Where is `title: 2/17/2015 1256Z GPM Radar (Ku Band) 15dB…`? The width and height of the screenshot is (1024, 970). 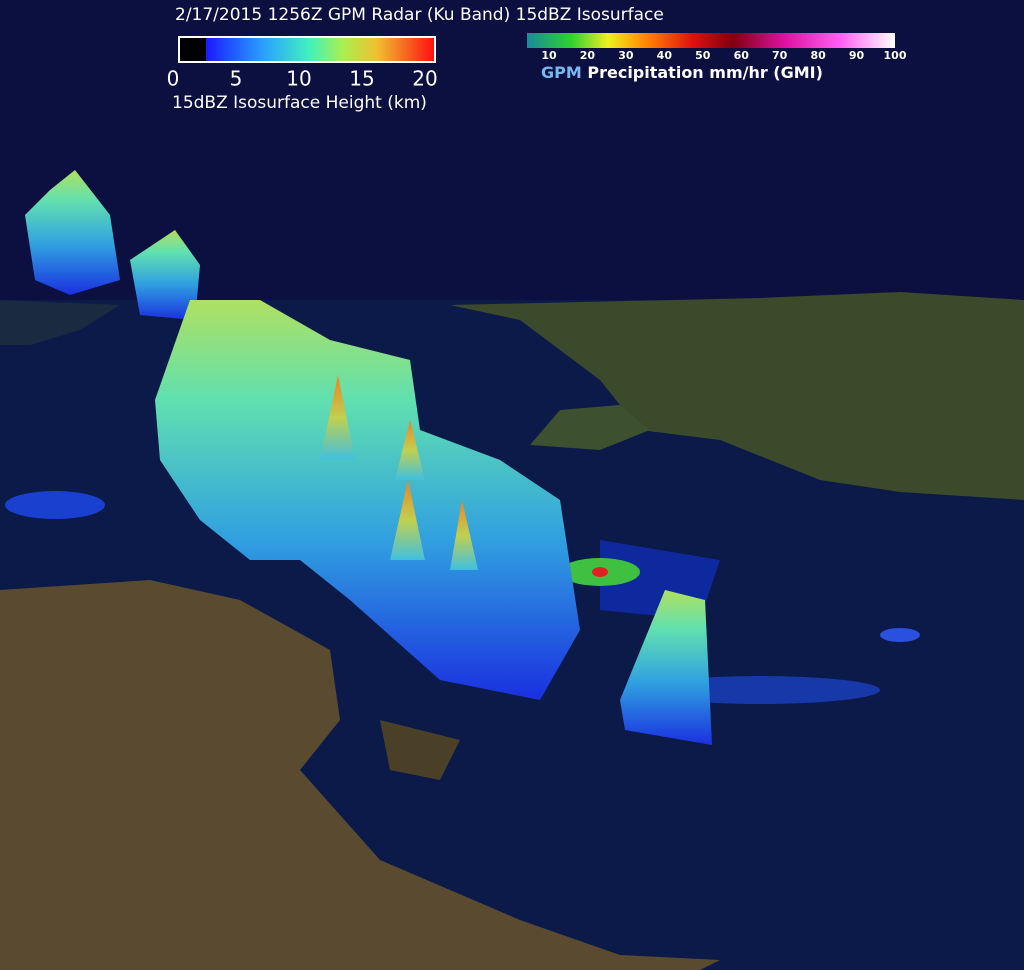 title: 2/17/2015 1256Z GPM Radar (Ku Band) 15dB… is located at coordinates (419, 15).